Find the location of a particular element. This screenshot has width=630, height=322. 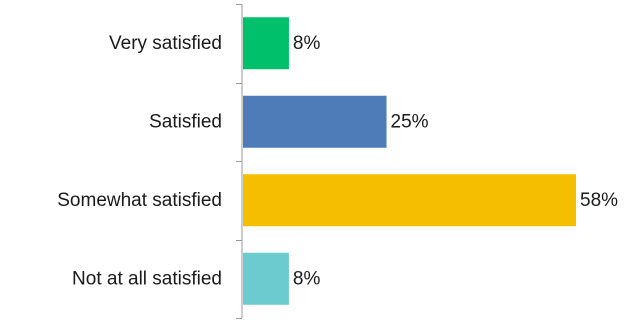

data-label: 25% is located at coordinates (410, 121).